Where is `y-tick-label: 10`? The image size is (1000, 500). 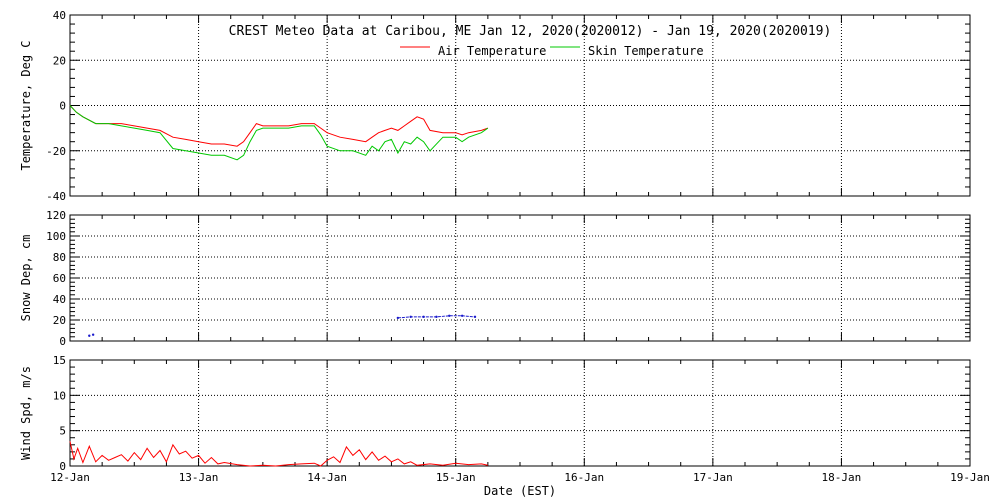
y-tick-label: 10 is located at coordinates (59, 395).